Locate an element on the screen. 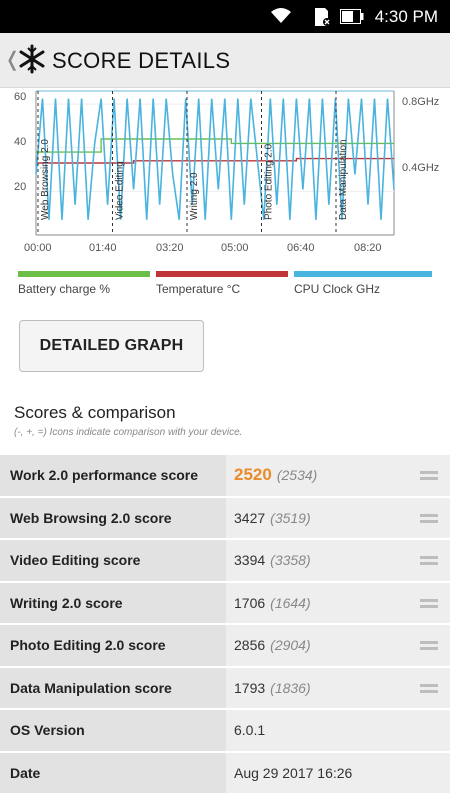 Image resolution: width=450 pixels, height=800 pixels. legend-label: CPU Clock GHz is located at coordinates (337, 289).